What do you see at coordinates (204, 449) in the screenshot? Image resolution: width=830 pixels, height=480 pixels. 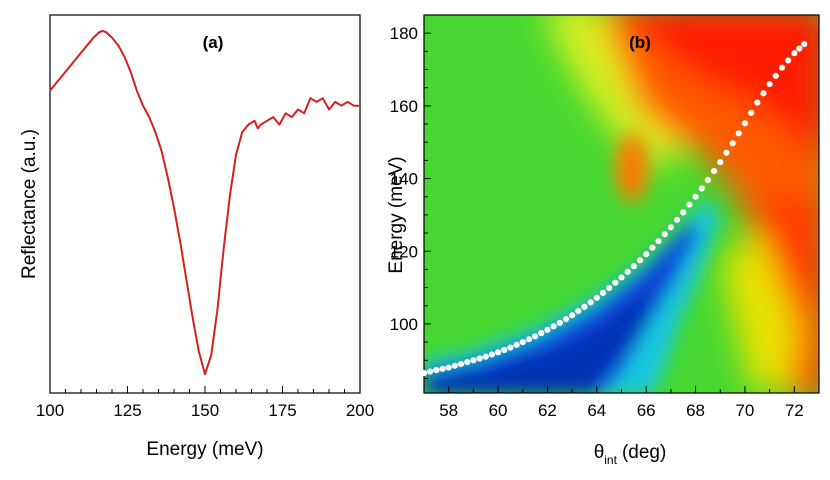 I see `panel-a-x-axis-label: Energy (meV)` at bounding box center [204, 449].